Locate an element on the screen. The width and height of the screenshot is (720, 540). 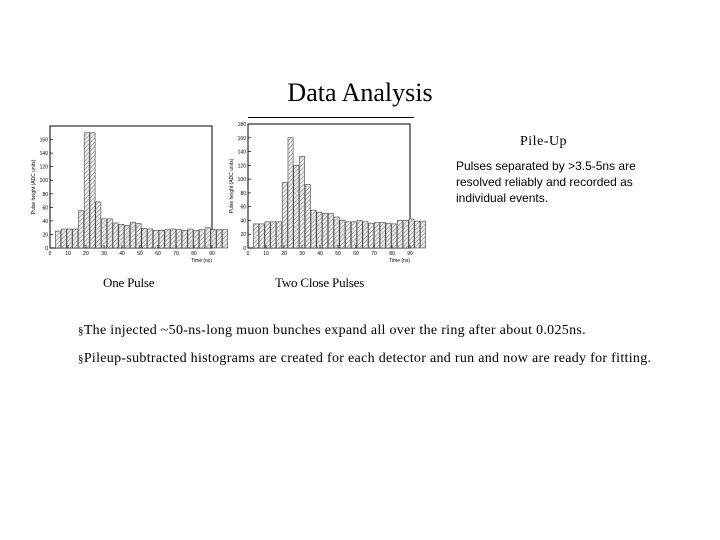
page-title: Data Analysis is located at coordinates (360, 92).